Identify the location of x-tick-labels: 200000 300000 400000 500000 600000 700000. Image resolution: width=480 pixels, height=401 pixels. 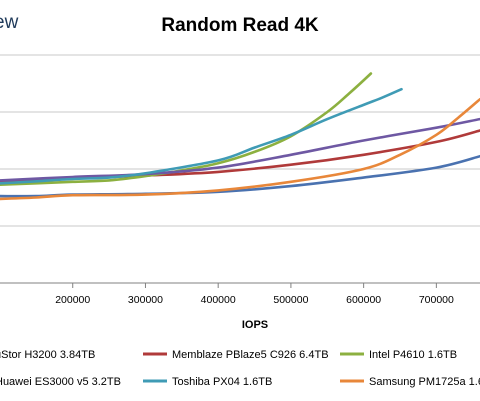
(254, 300).